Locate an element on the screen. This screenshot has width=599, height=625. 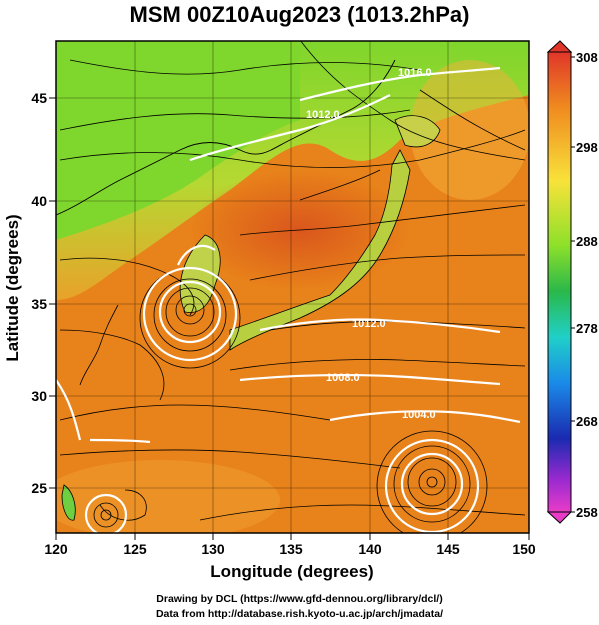
y-axis-label: Latitude (degrees) is located at coordinates (12, 287).